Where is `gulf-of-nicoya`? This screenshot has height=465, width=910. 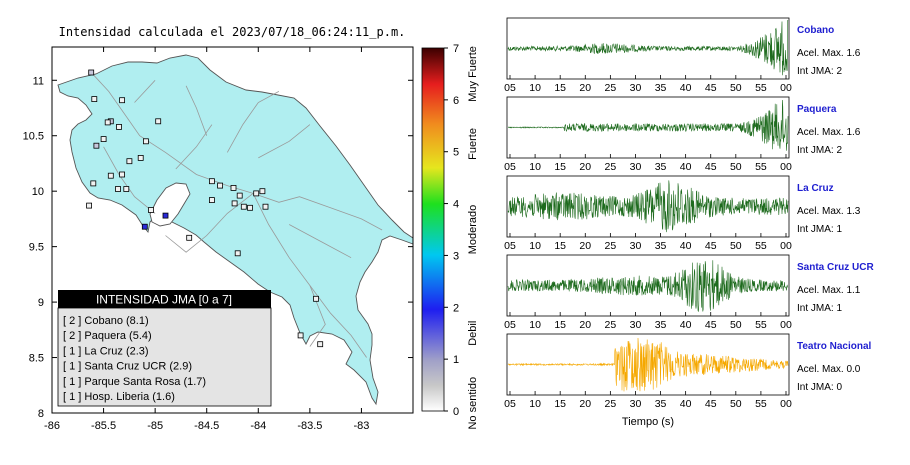 gulf-of-nicoya is located at coordinates (170, 204).